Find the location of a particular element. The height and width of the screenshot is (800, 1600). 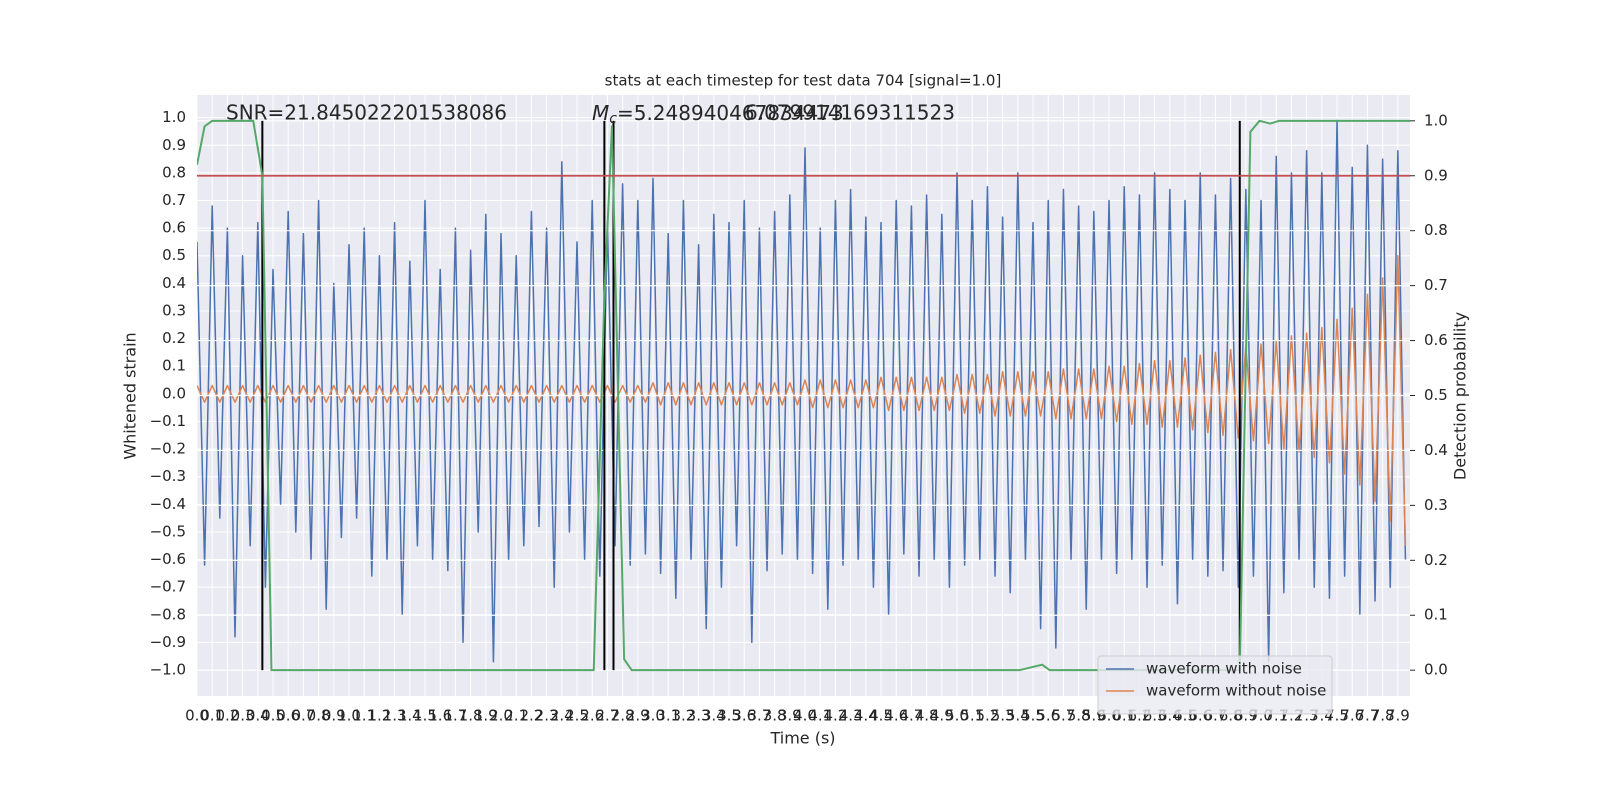

x-tick-label: 2.9 is located at coordinates (638, 716).